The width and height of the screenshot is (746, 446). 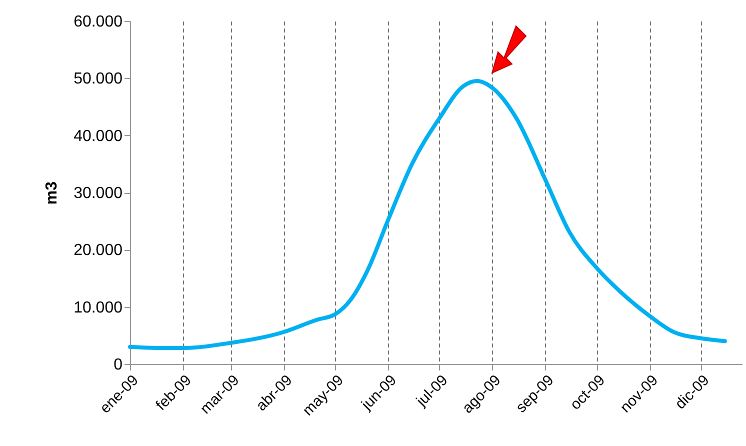 I want to click on y-tick-label: 0, so click(x=118, y=365).